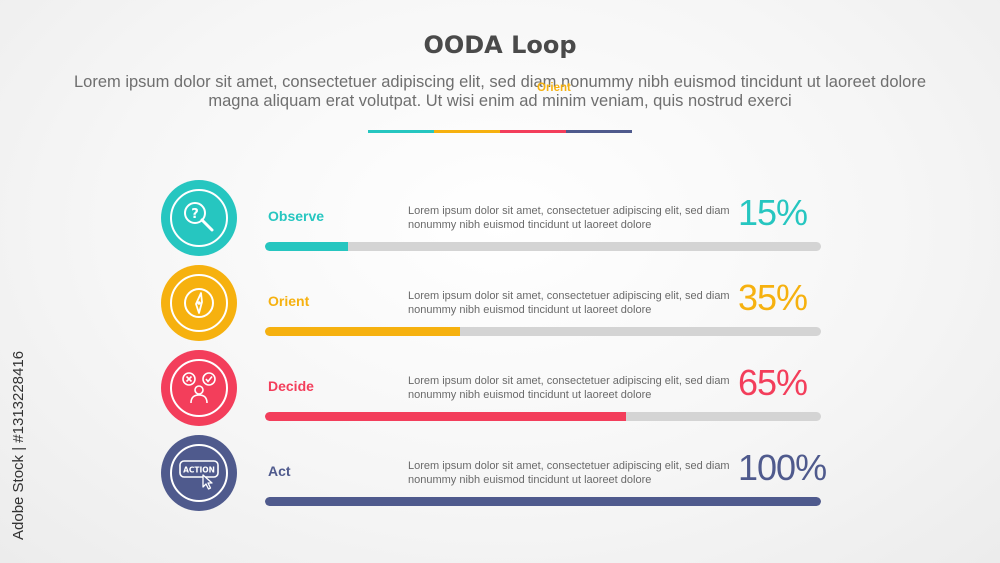  I want to click on act-progress-fill, so click(543, 501).